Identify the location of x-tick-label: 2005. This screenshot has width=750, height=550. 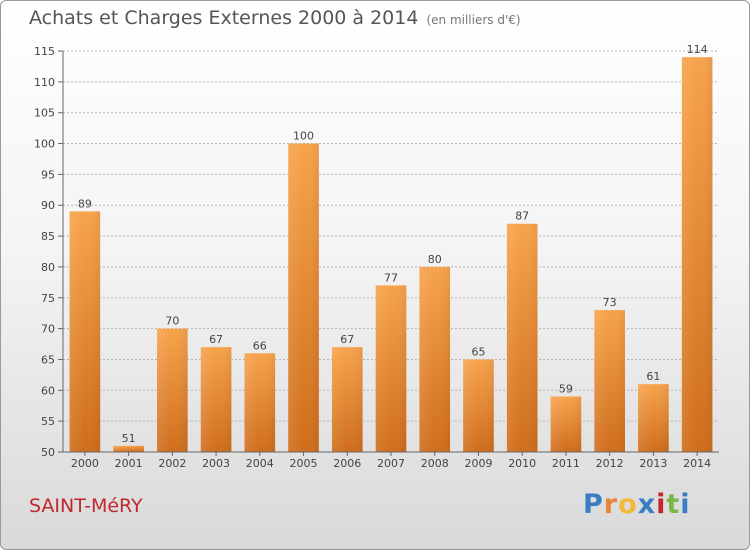
(304, 463).